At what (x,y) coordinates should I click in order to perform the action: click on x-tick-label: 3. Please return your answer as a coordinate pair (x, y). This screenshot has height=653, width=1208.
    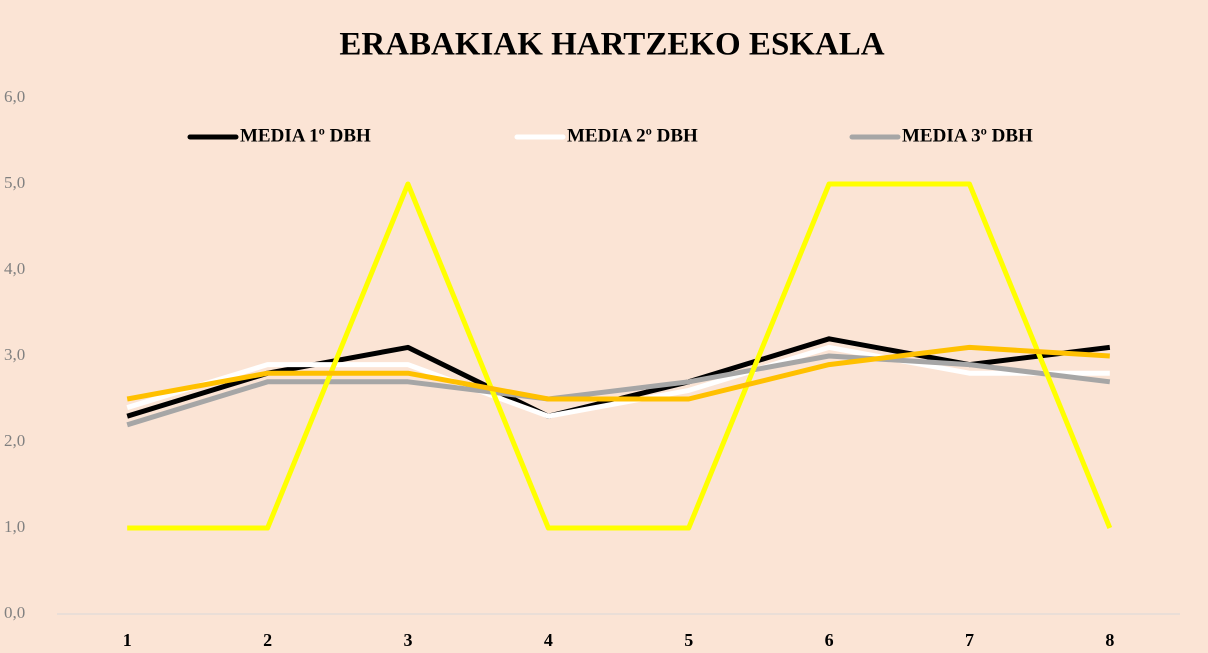
    Looking at the image, I should click on (407, 640).